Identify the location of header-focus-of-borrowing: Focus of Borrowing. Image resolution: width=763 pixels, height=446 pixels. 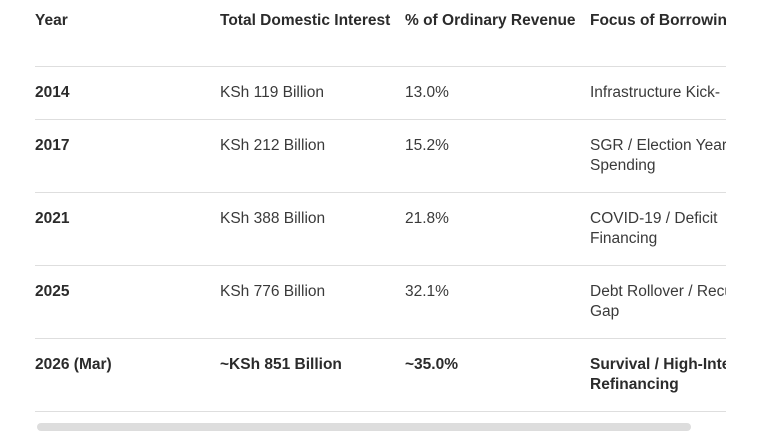
(658, 20).